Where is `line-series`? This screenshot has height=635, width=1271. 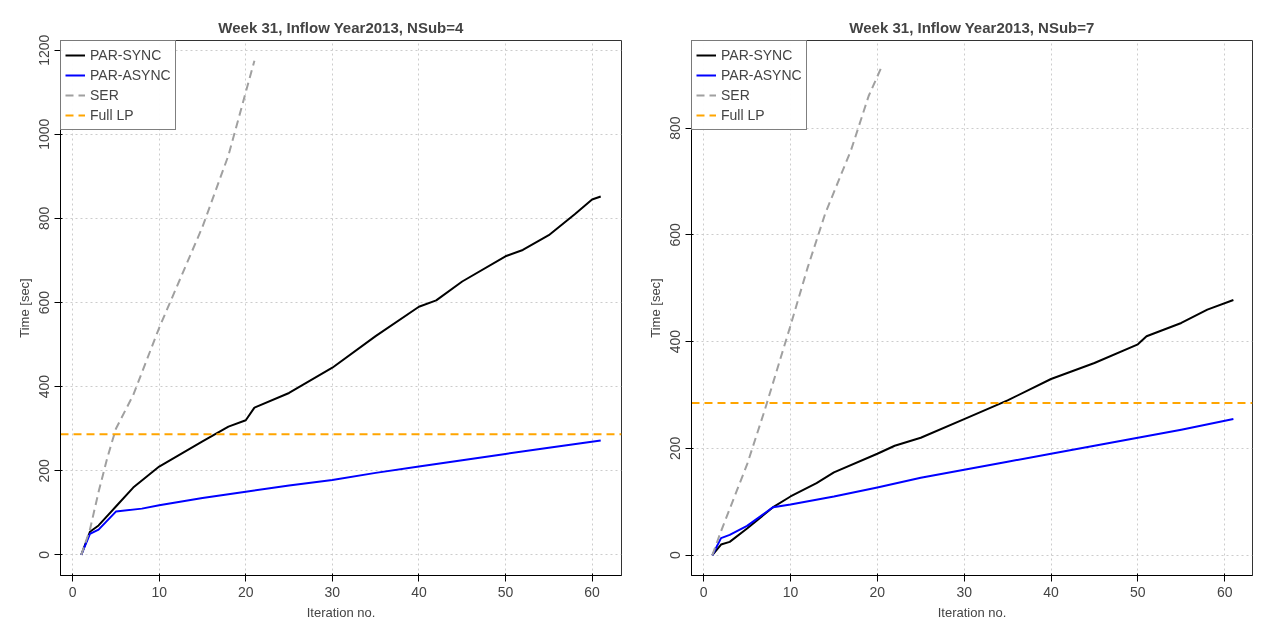
line-series is located at coordinates (168, 307).